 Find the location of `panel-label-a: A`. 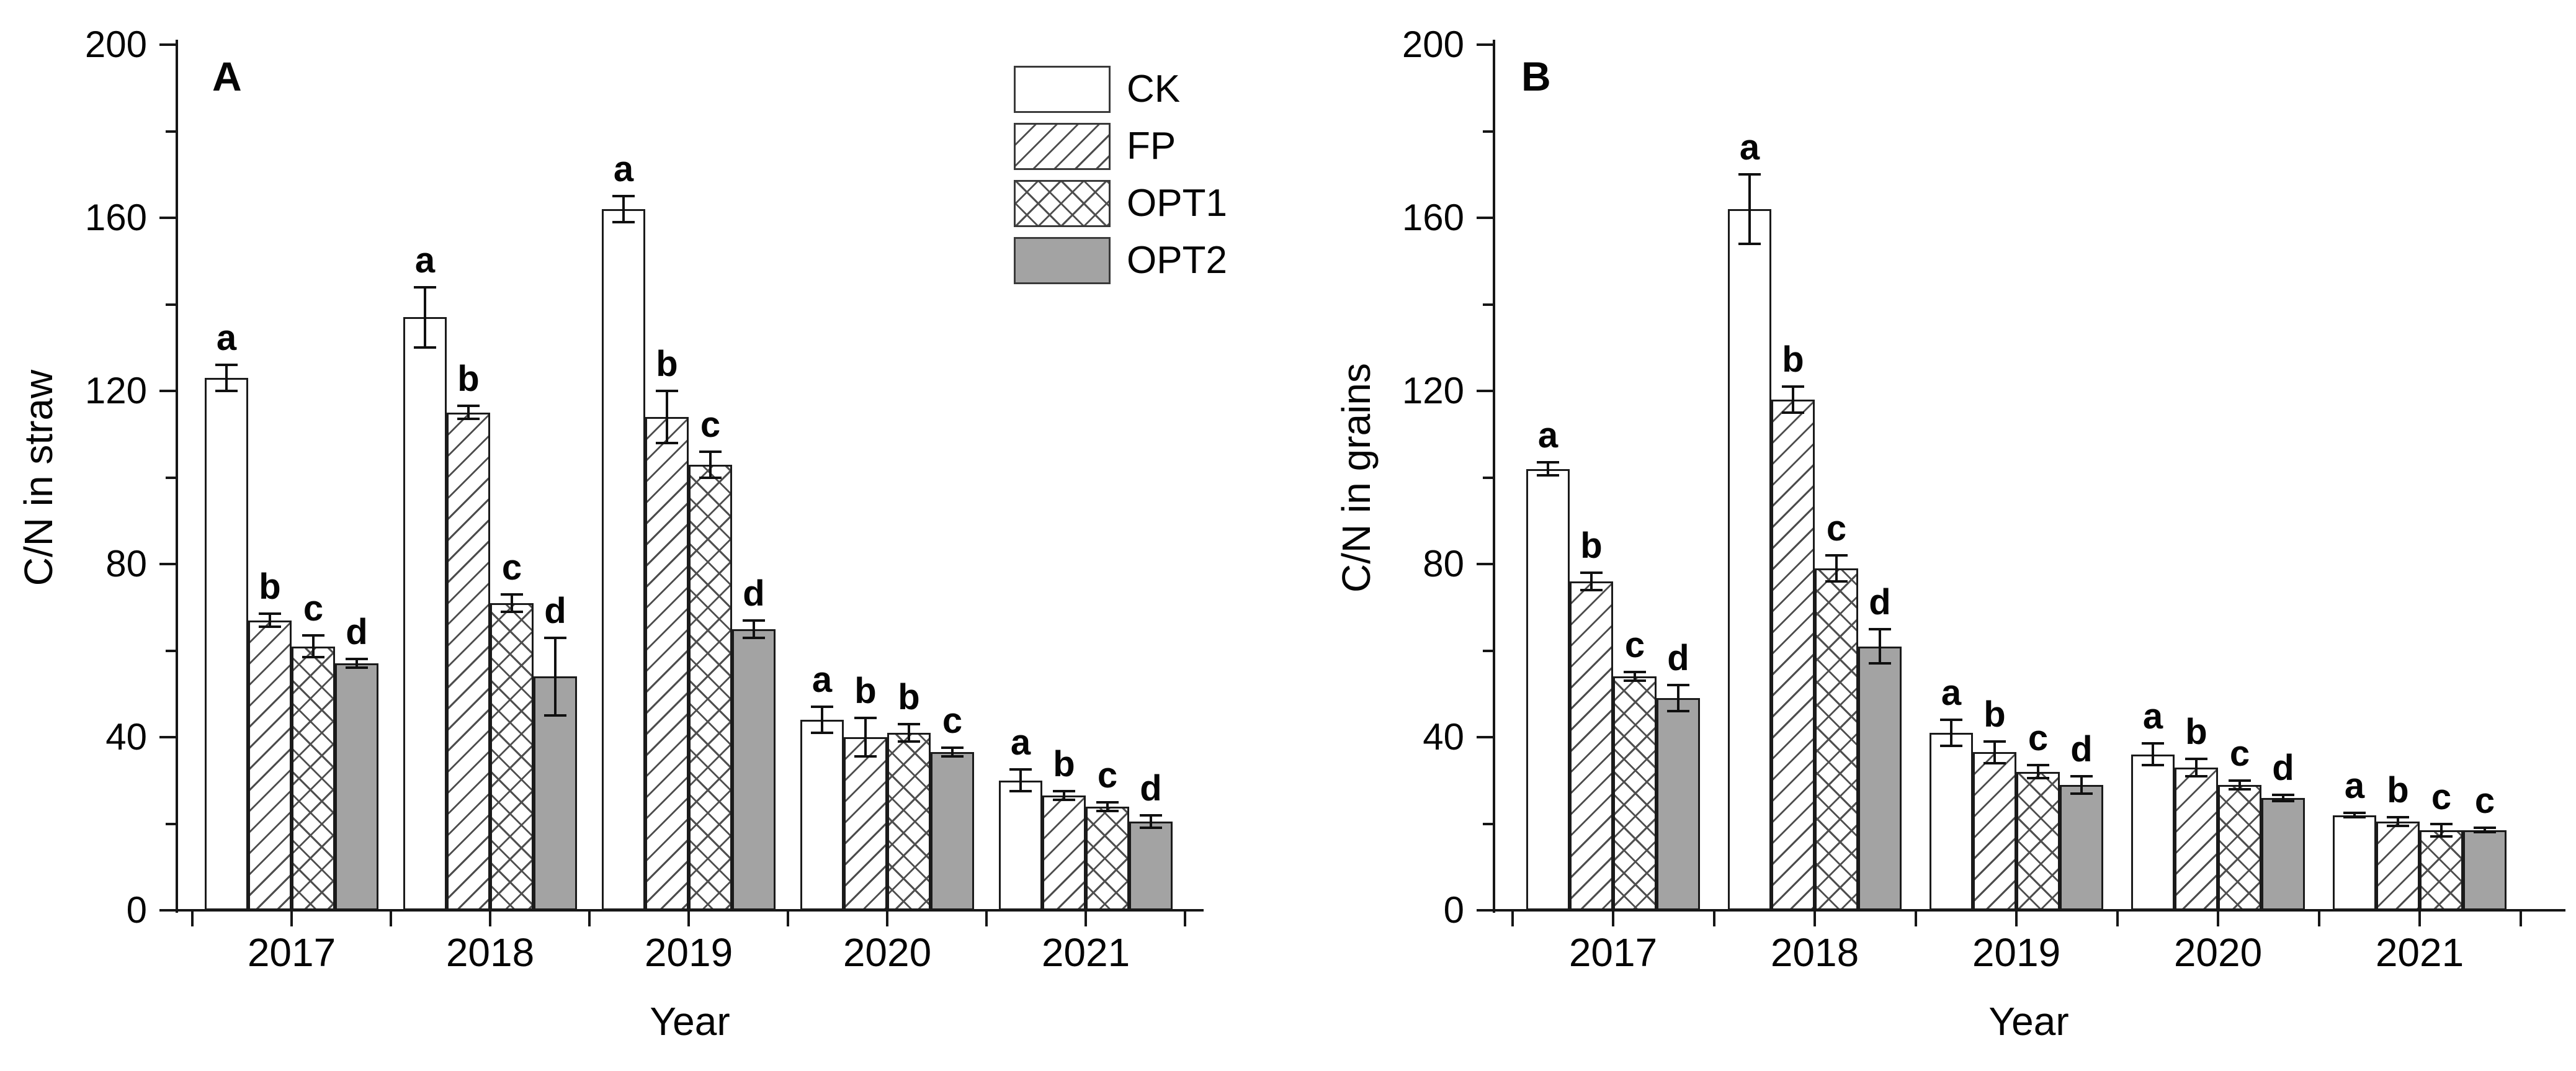

panel-label-a: A is located at coordinates (227, 76).